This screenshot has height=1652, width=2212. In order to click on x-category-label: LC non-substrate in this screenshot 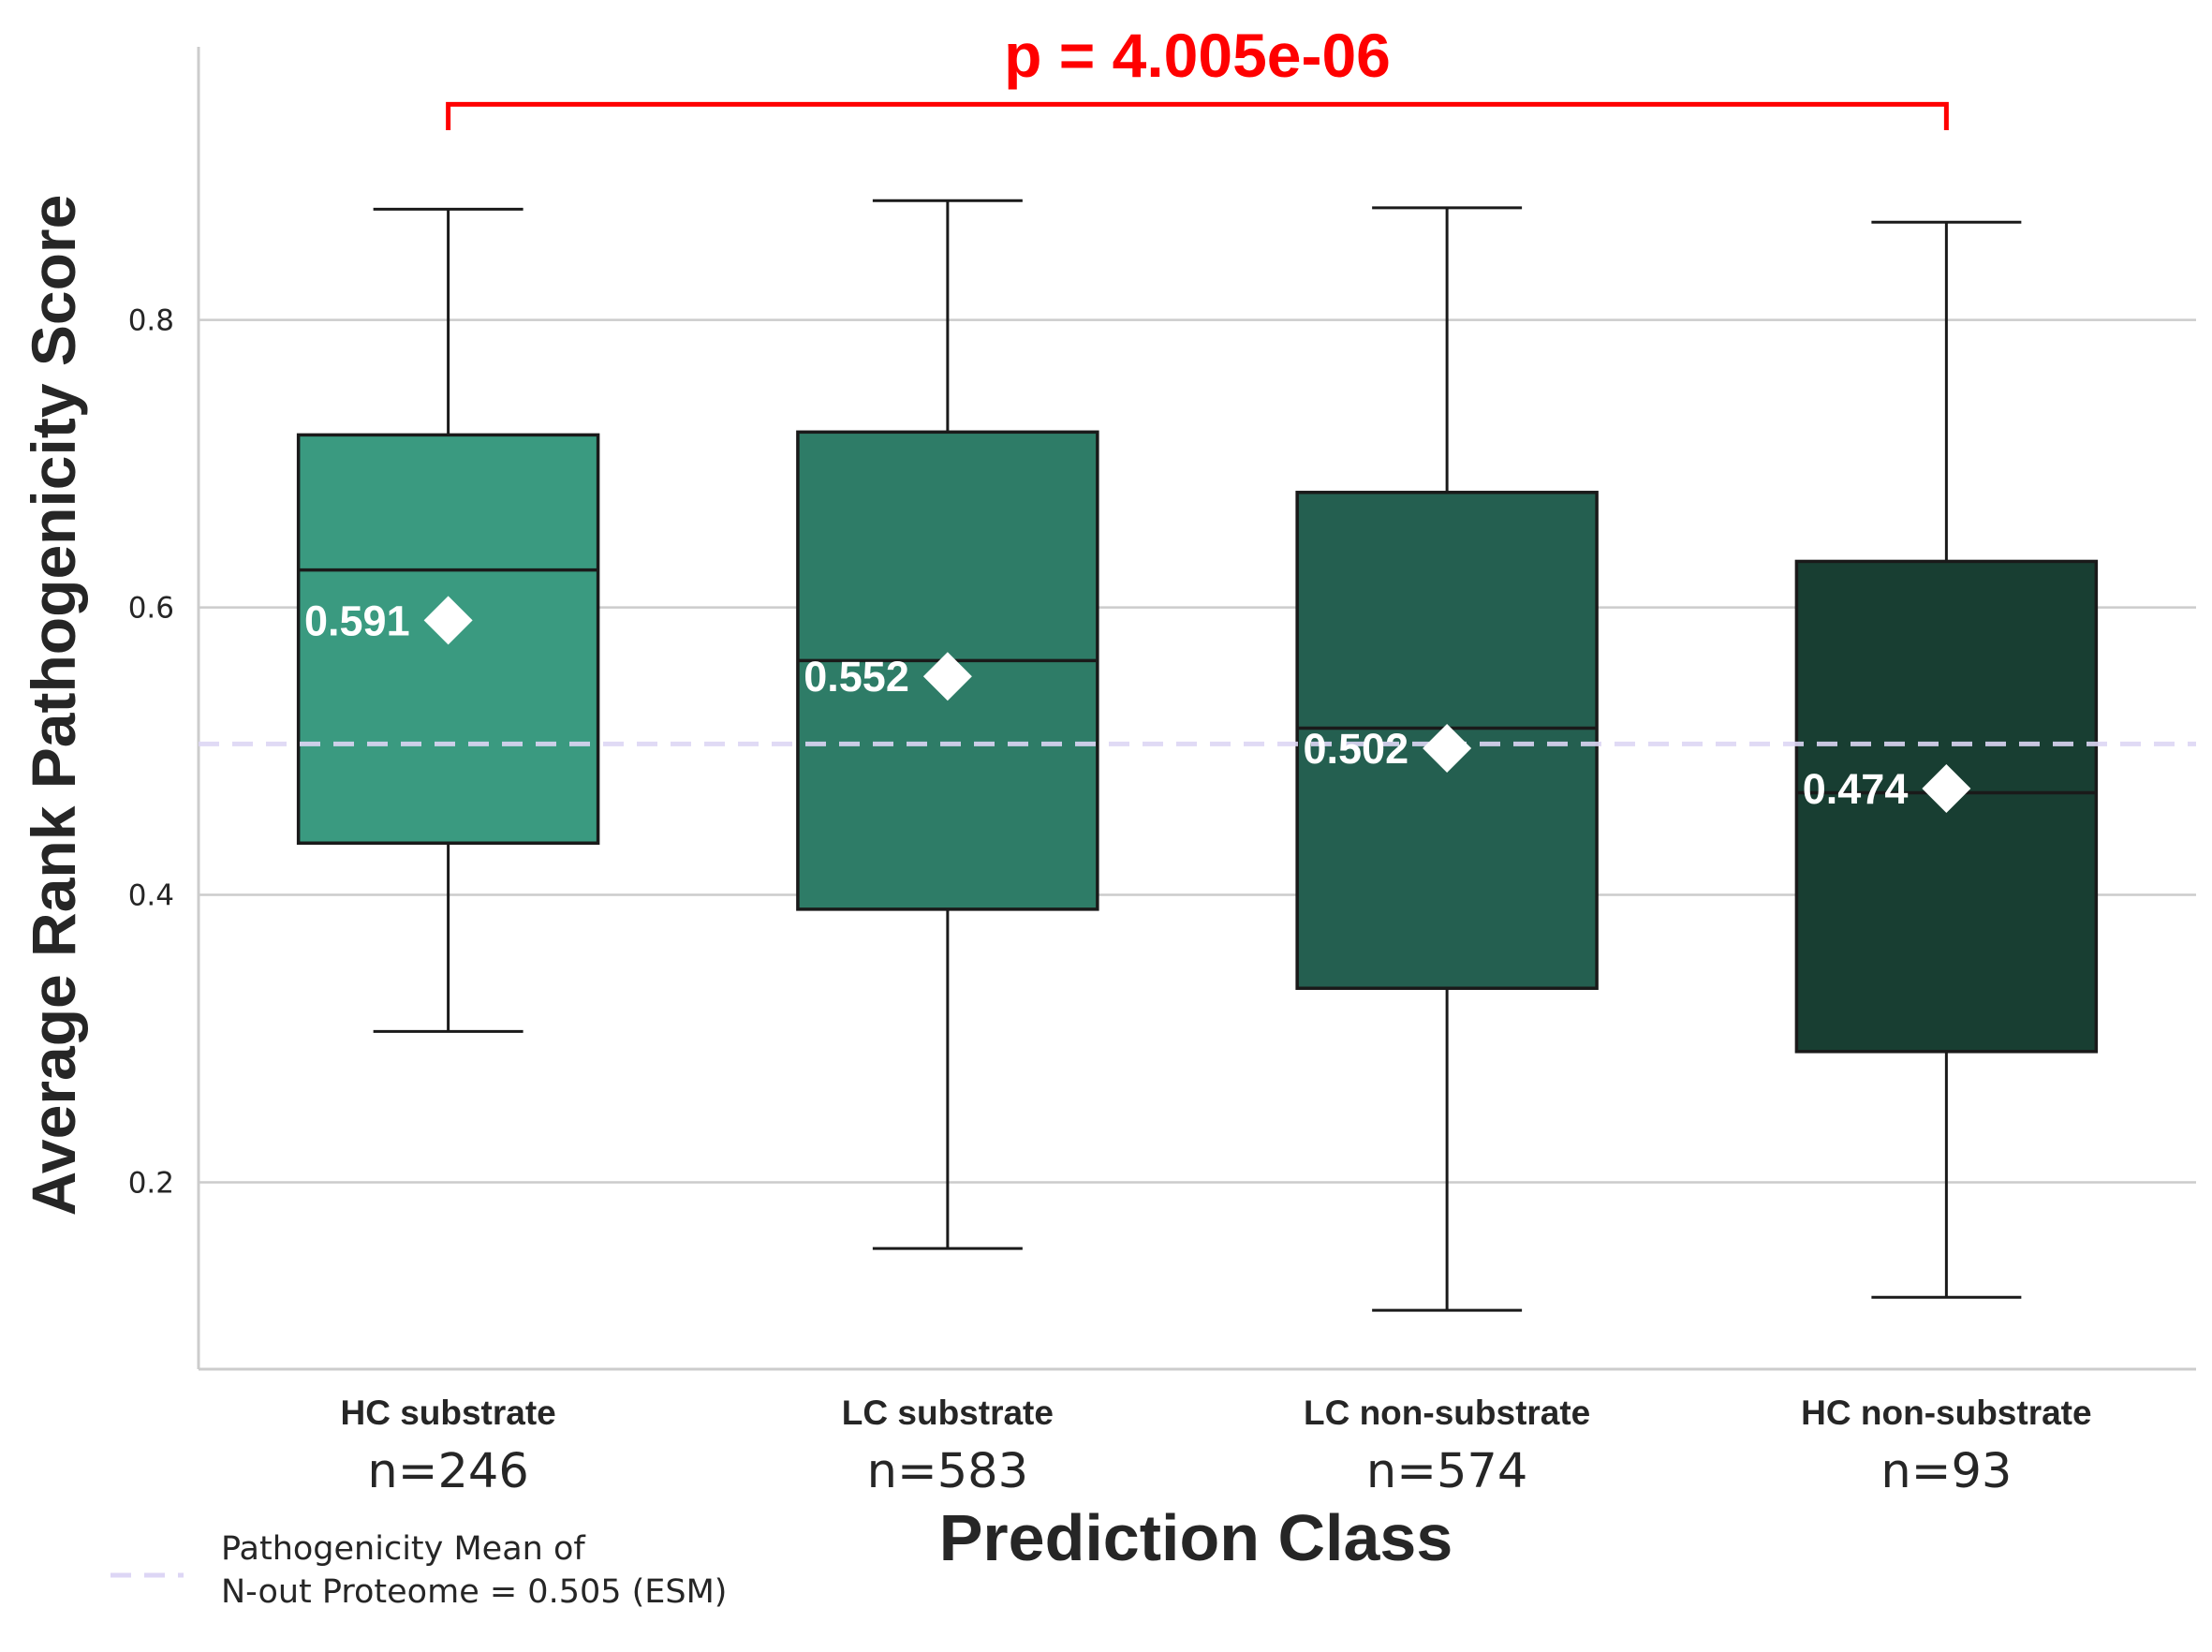, I will do `click(1447, 1413)`.